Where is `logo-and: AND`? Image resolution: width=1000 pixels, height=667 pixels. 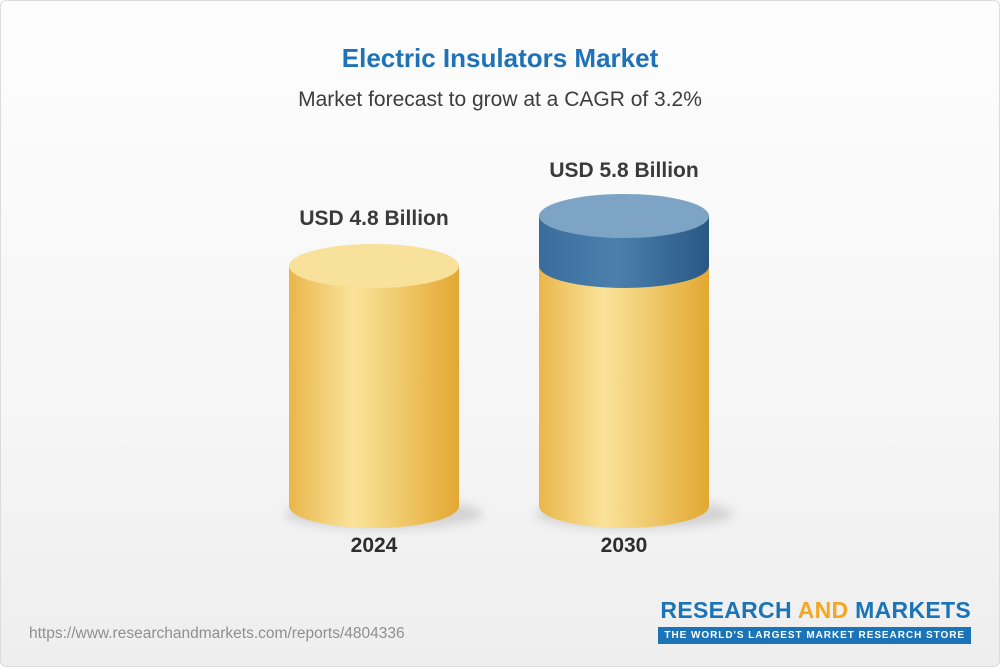
logo-and: AND is located at coordinates (823, 610).